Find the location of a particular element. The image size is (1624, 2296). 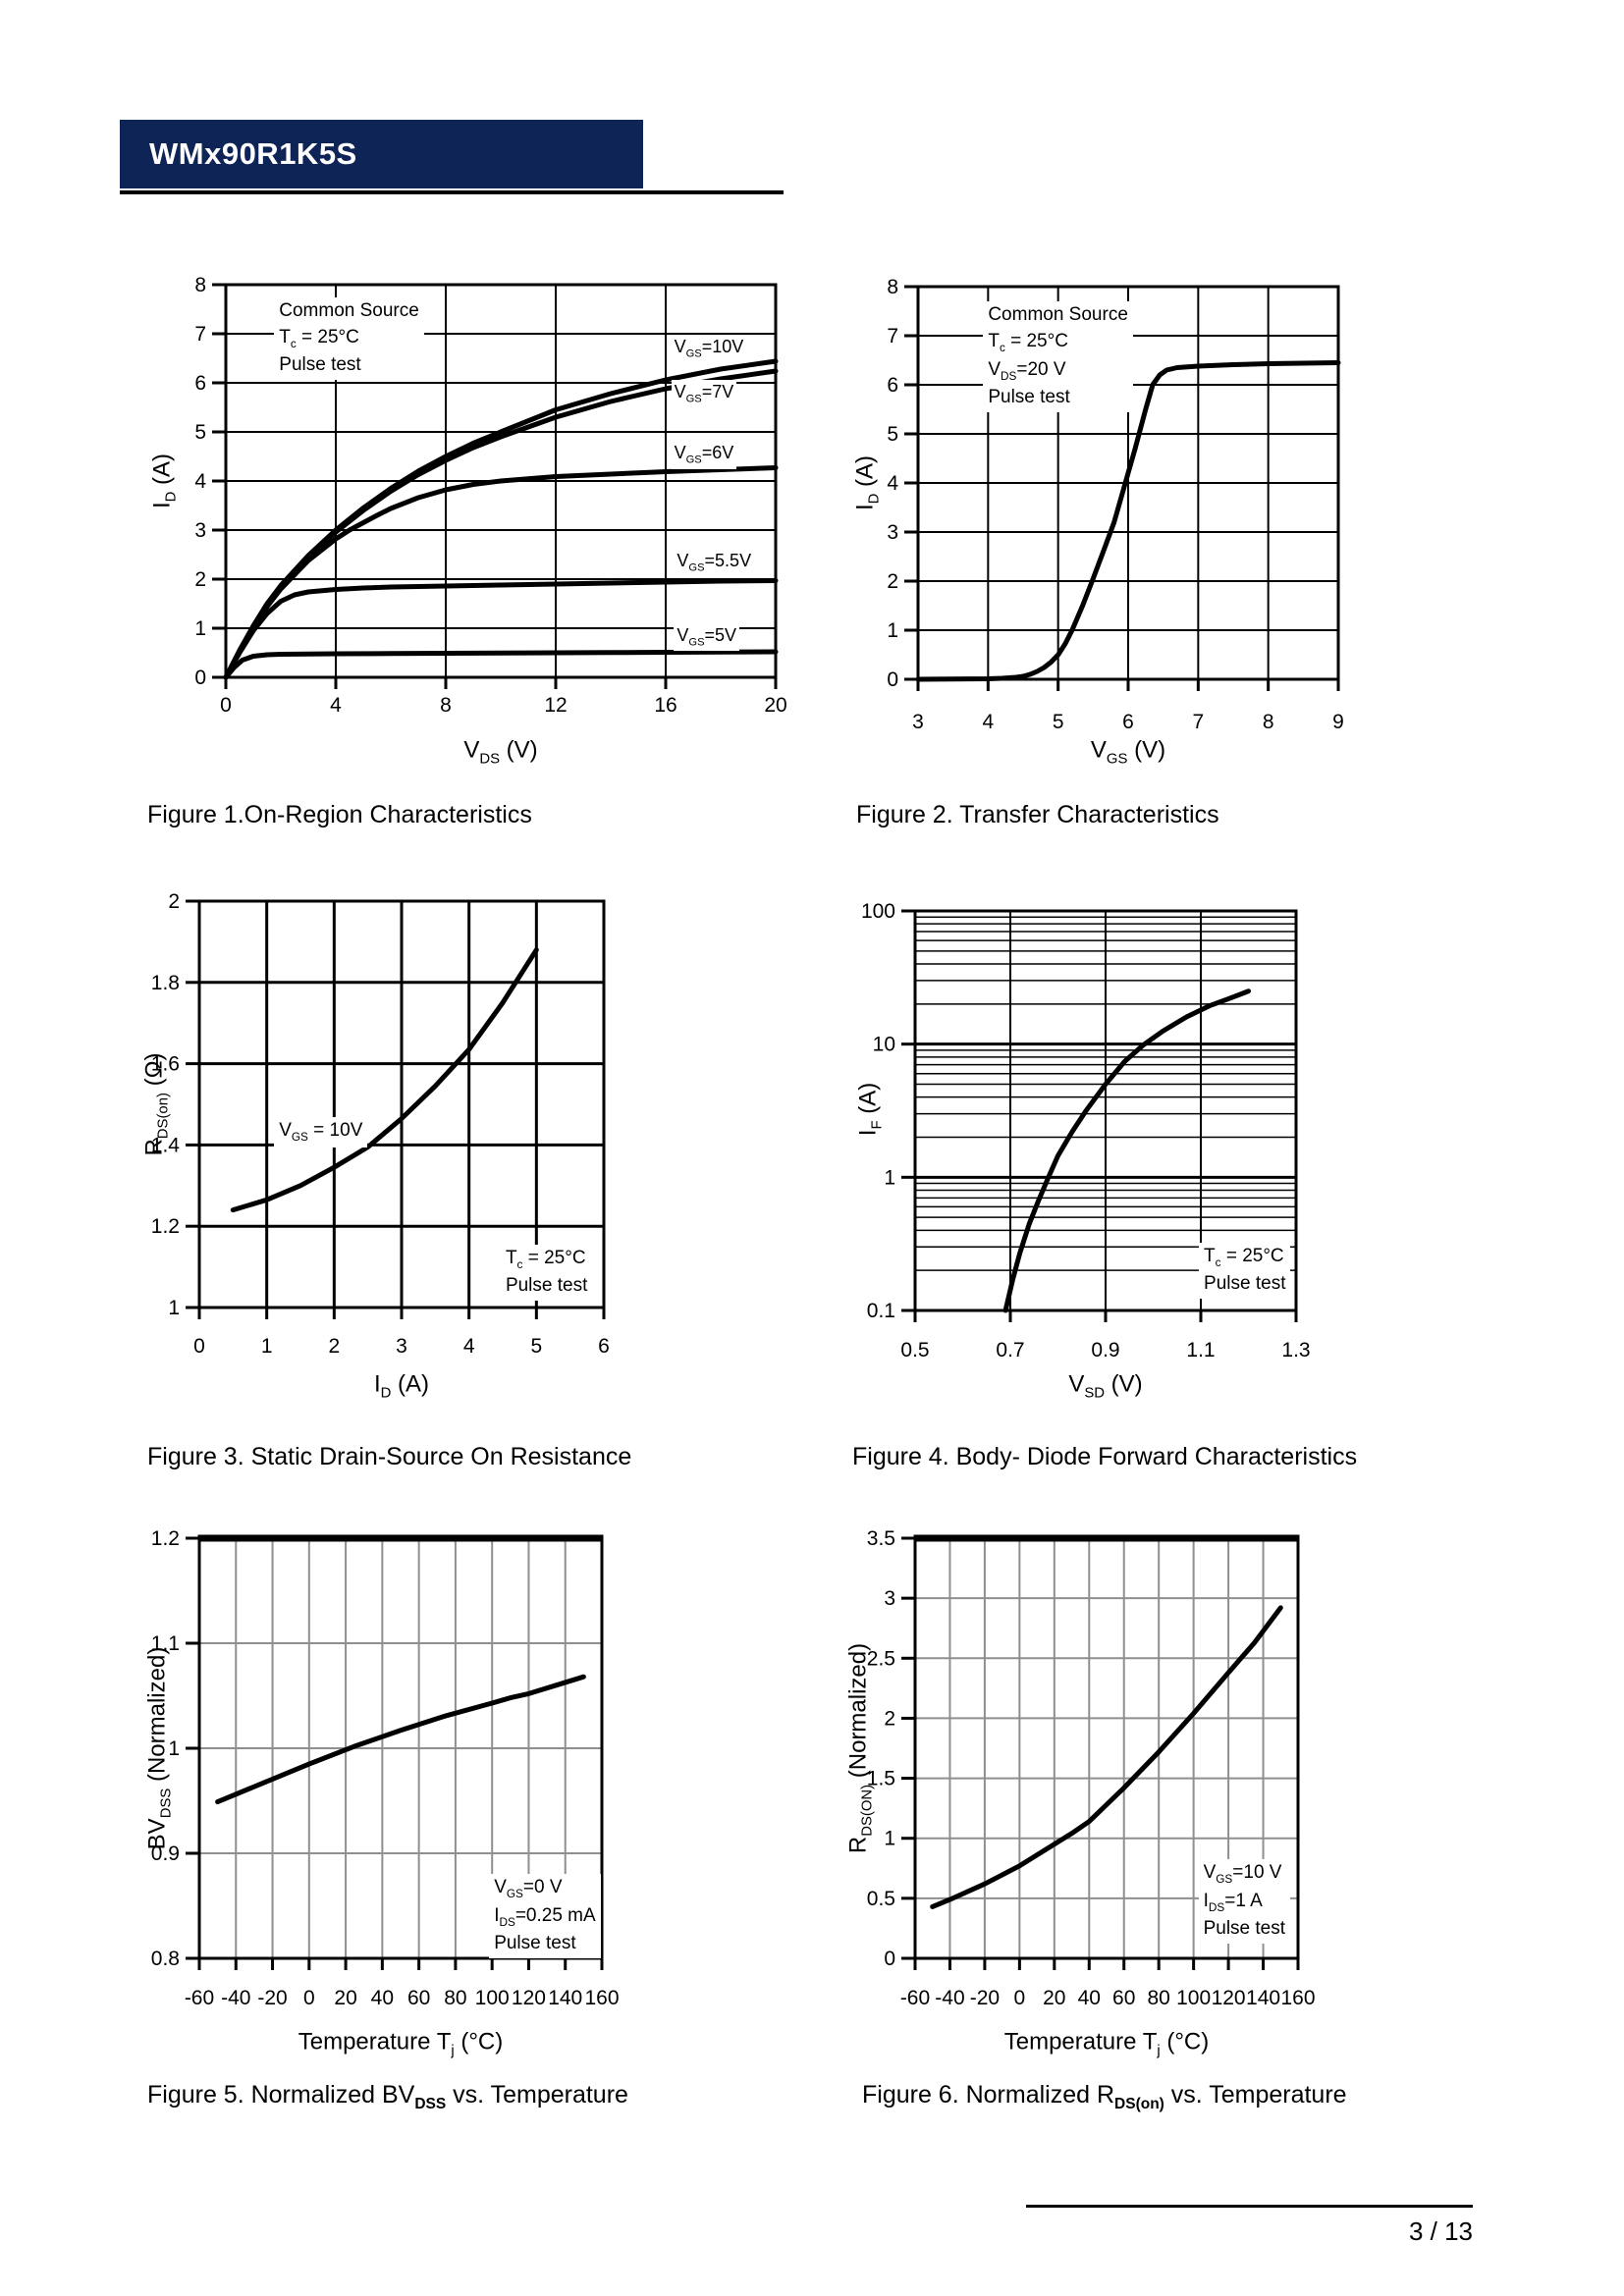

fig2-y-axis-label: ID (A) is located at coordinates (867, 483).